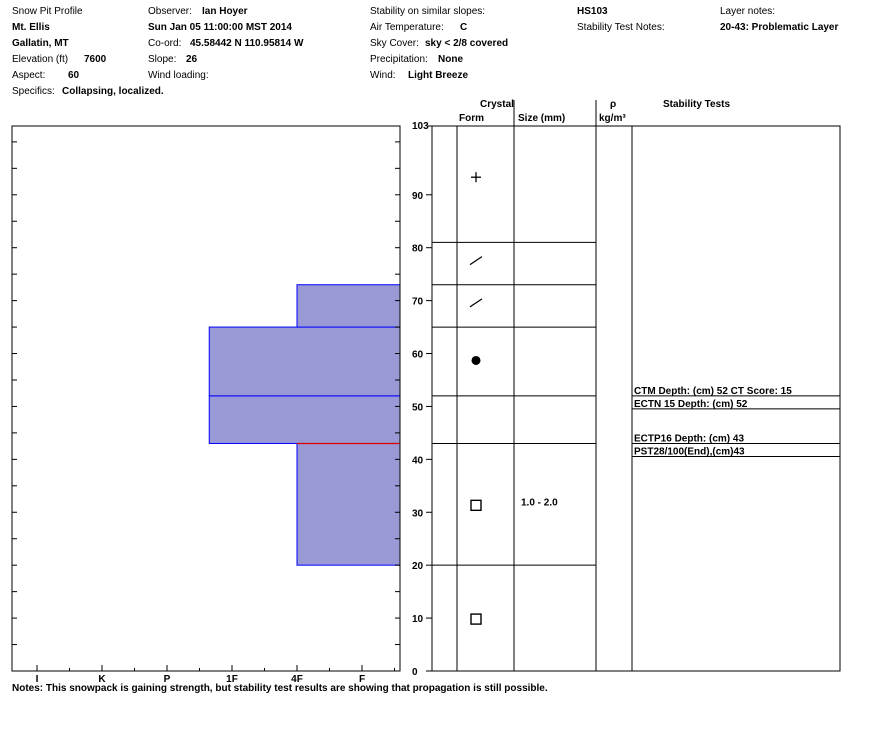  Describe the element at coordinates (37, 679) in the screenshot. I see `hardness-label: I` at that location.